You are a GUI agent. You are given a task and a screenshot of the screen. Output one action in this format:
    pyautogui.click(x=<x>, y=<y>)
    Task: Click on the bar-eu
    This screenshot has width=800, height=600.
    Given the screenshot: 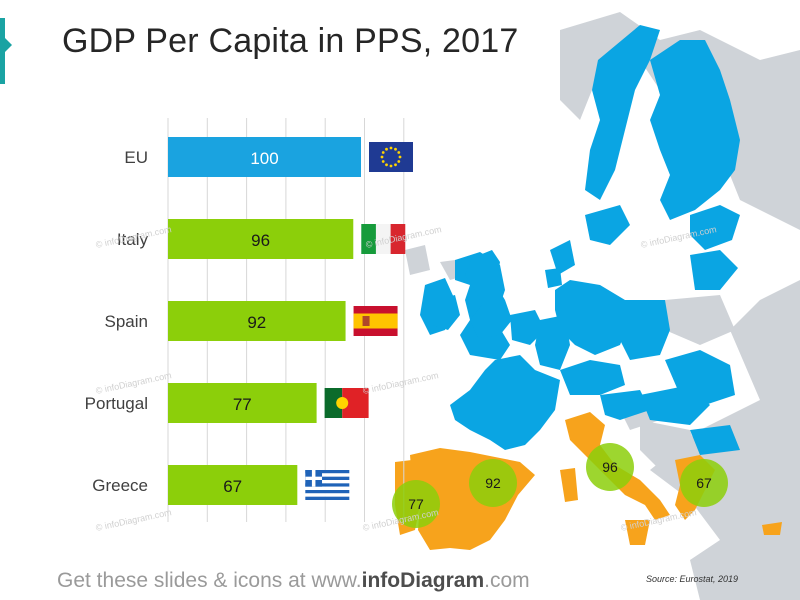 What is the action you would take?
    pyautogui.click(x=264, y=157)
    